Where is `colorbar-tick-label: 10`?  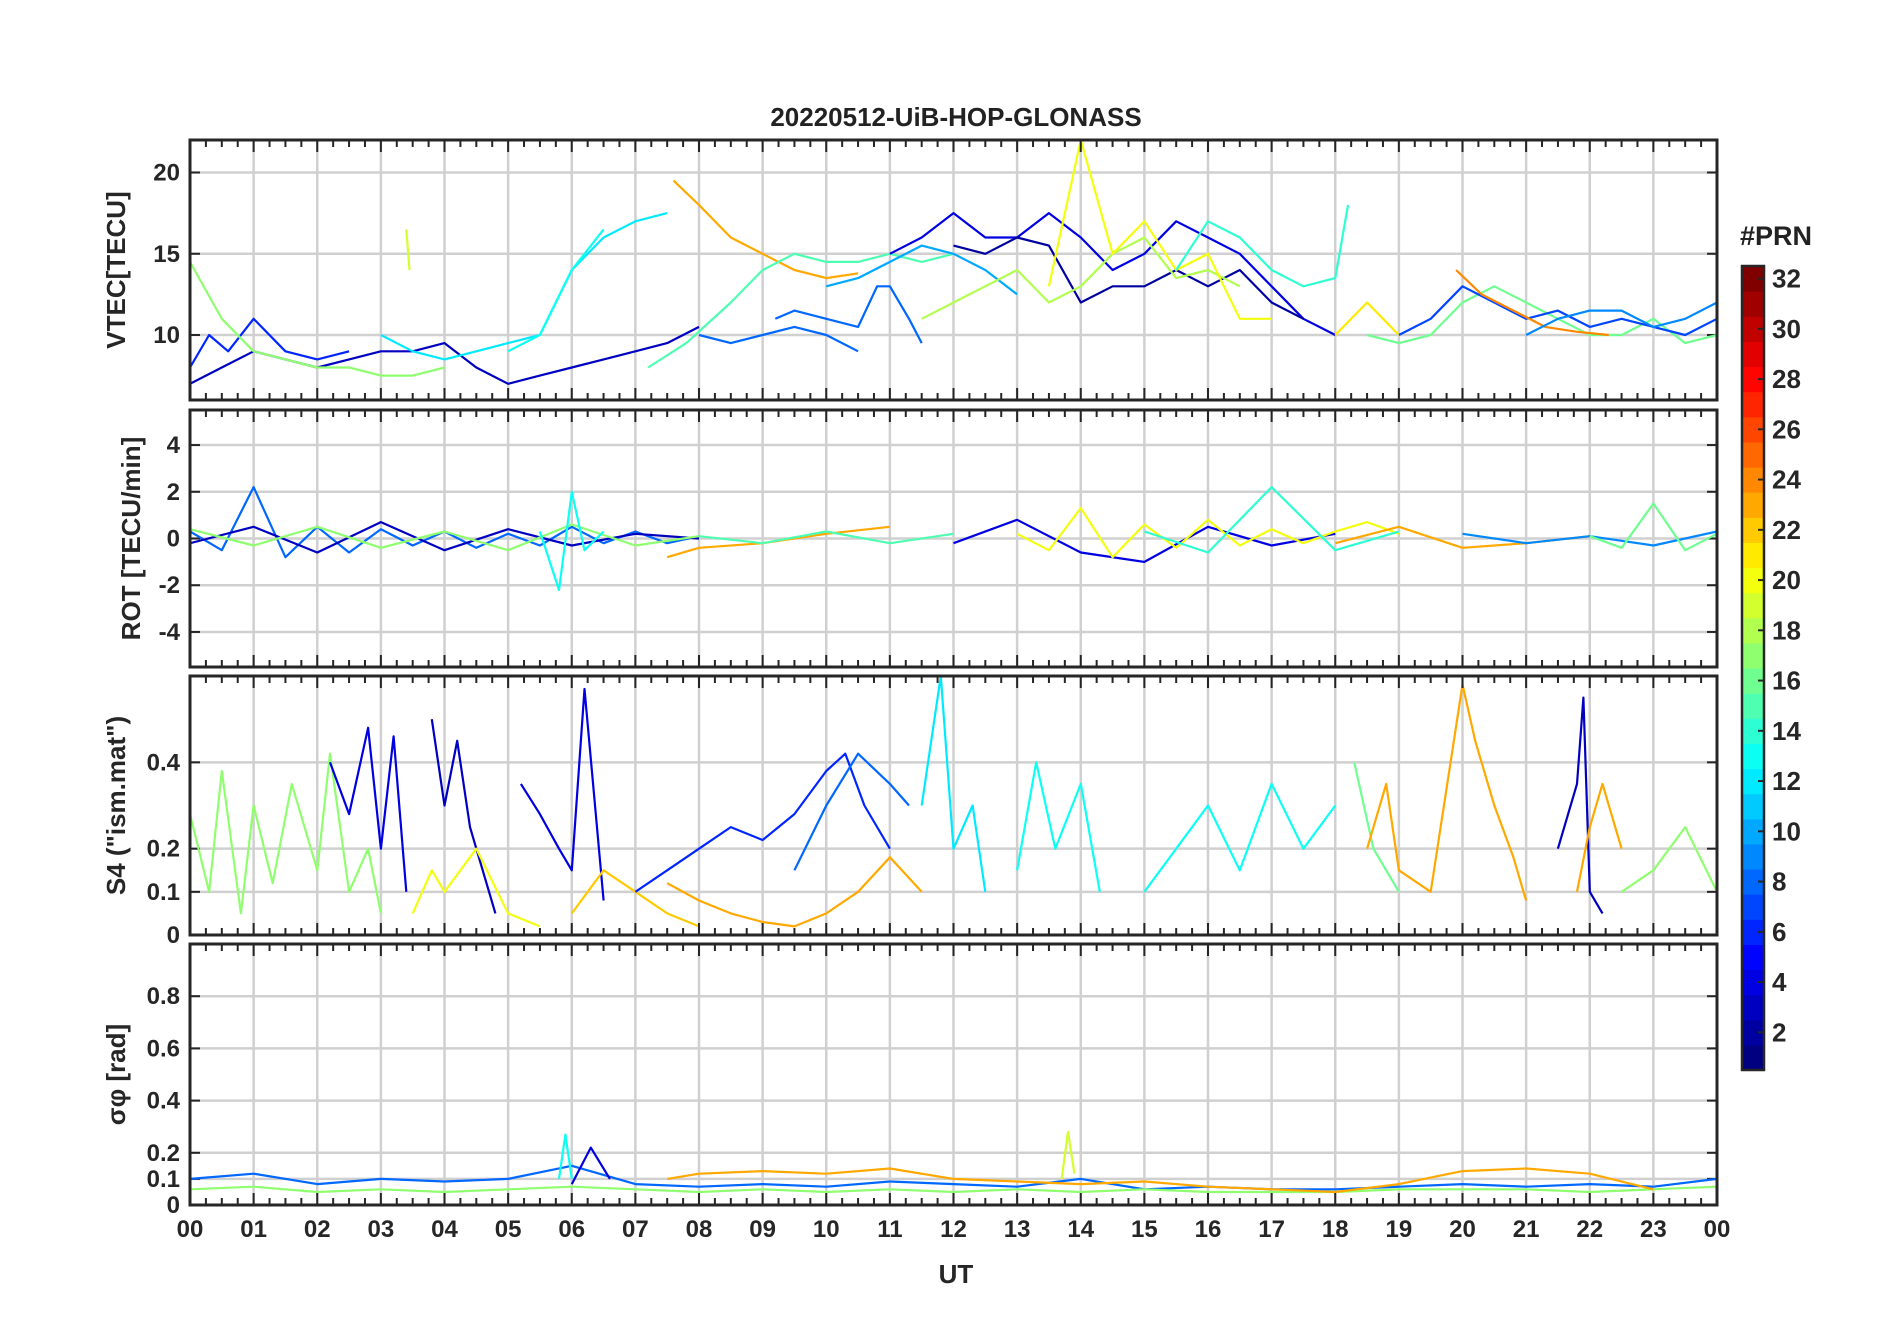 colorbar-tick-label: 10 is located at coordinates (1786, 831).